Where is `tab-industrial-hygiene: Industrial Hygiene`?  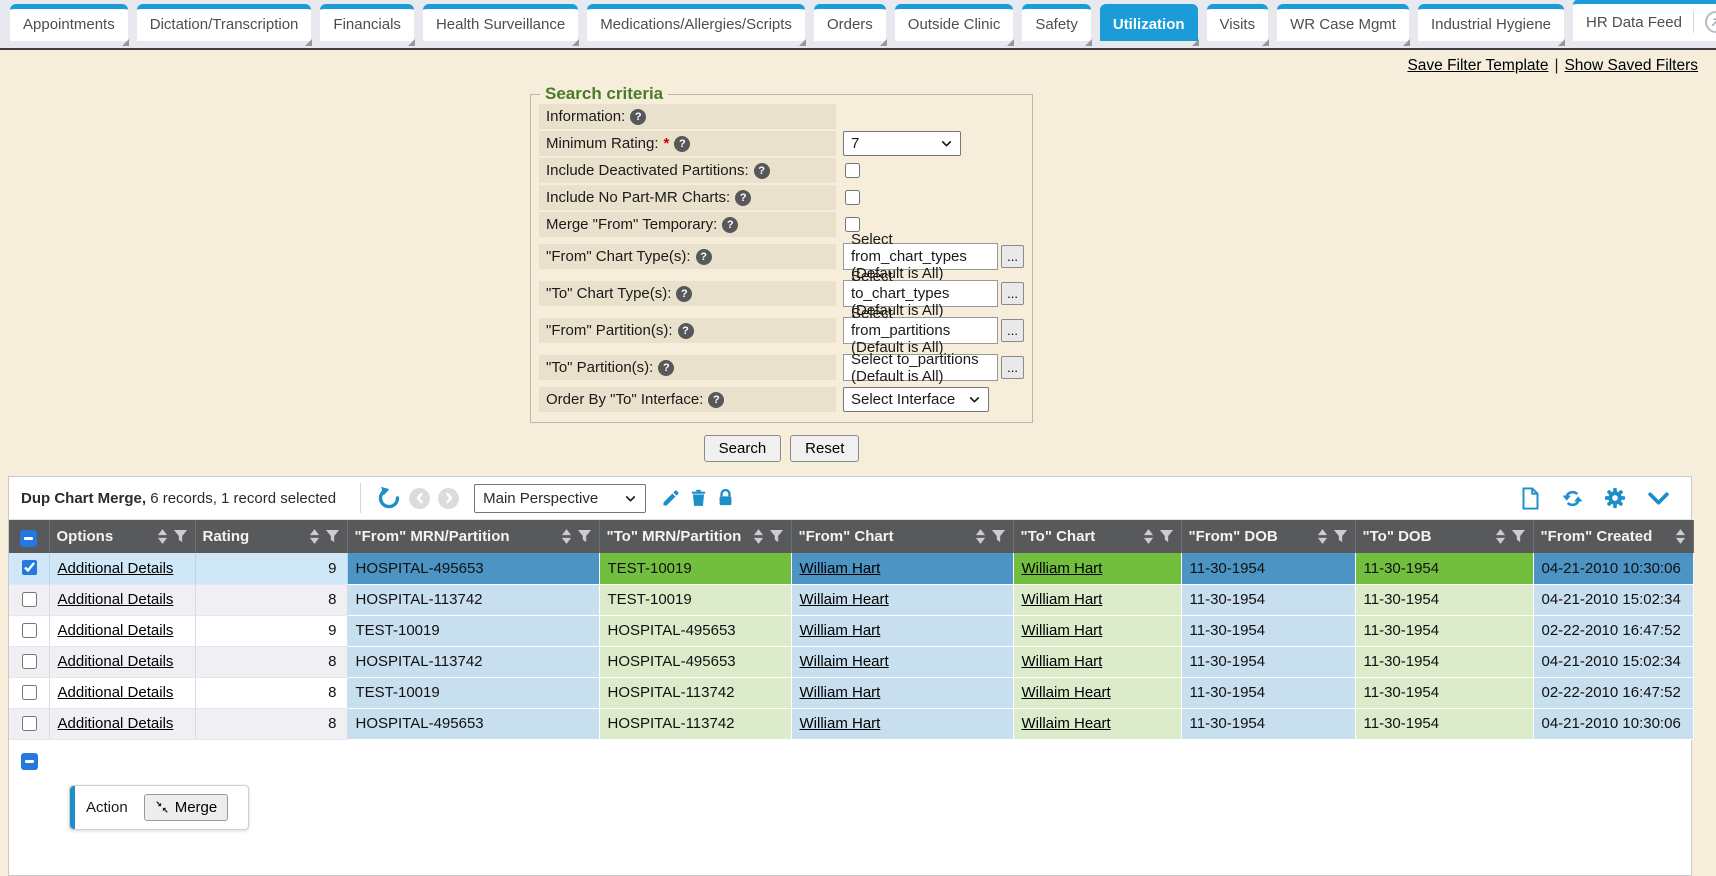 tab-industrial-hygiene: Industrial Hygiene is located at coordinates (1491, 25).